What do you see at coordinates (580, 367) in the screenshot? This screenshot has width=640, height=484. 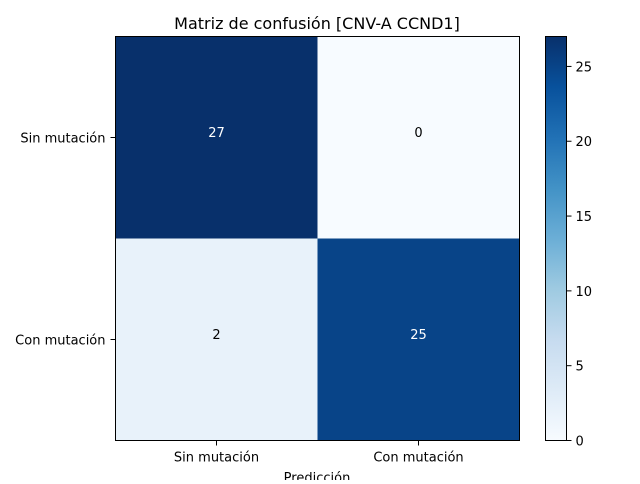 I see `colorbar-tick-label: 5` at bounding box center [580, 367].